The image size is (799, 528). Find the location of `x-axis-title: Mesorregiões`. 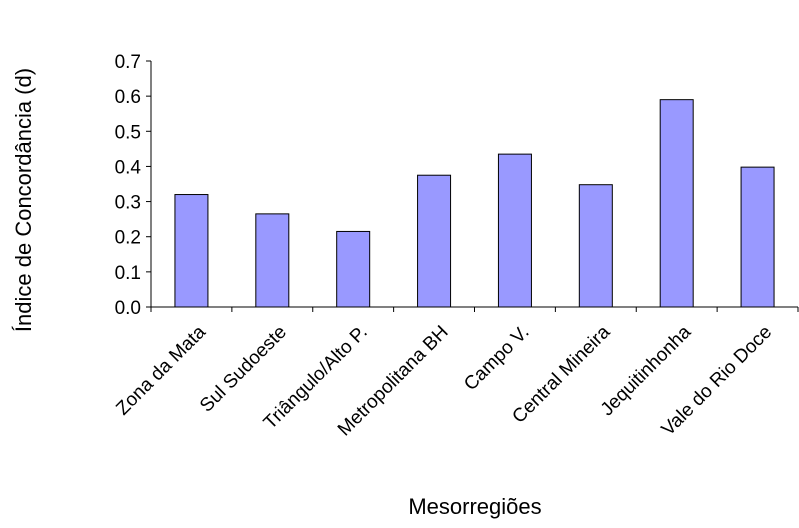

x-axis-title: Mesorregiões is located at coordinates (474, 506).